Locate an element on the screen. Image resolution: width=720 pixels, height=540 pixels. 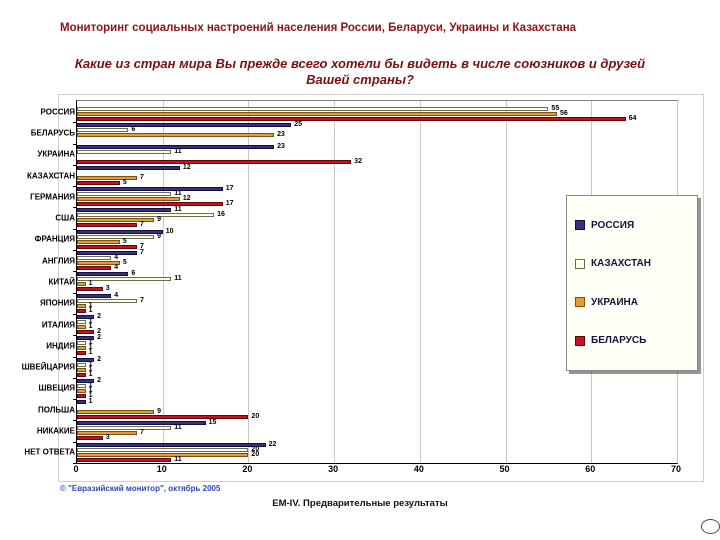
category-row: УКРАИНА 23 11 32 is located at coordinates (357, 154).